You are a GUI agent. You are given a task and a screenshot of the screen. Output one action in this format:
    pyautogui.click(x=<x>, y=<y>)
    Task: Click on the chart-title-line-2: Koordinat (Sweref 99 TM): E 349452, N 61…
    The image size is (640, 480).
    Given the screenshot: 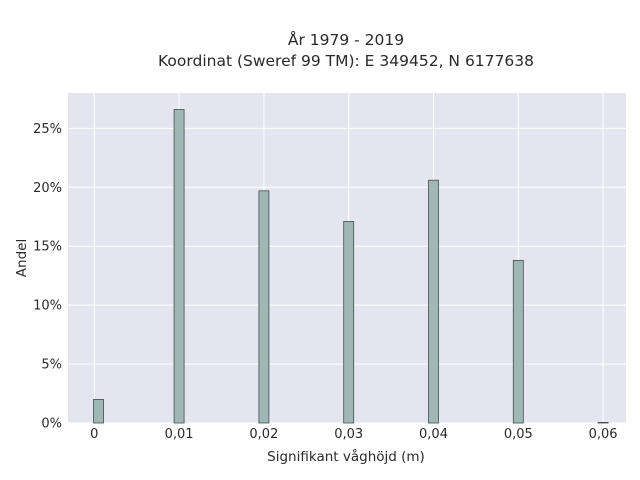 What is the action you would take?
    pyautogui.click(x=346, y=61)
    